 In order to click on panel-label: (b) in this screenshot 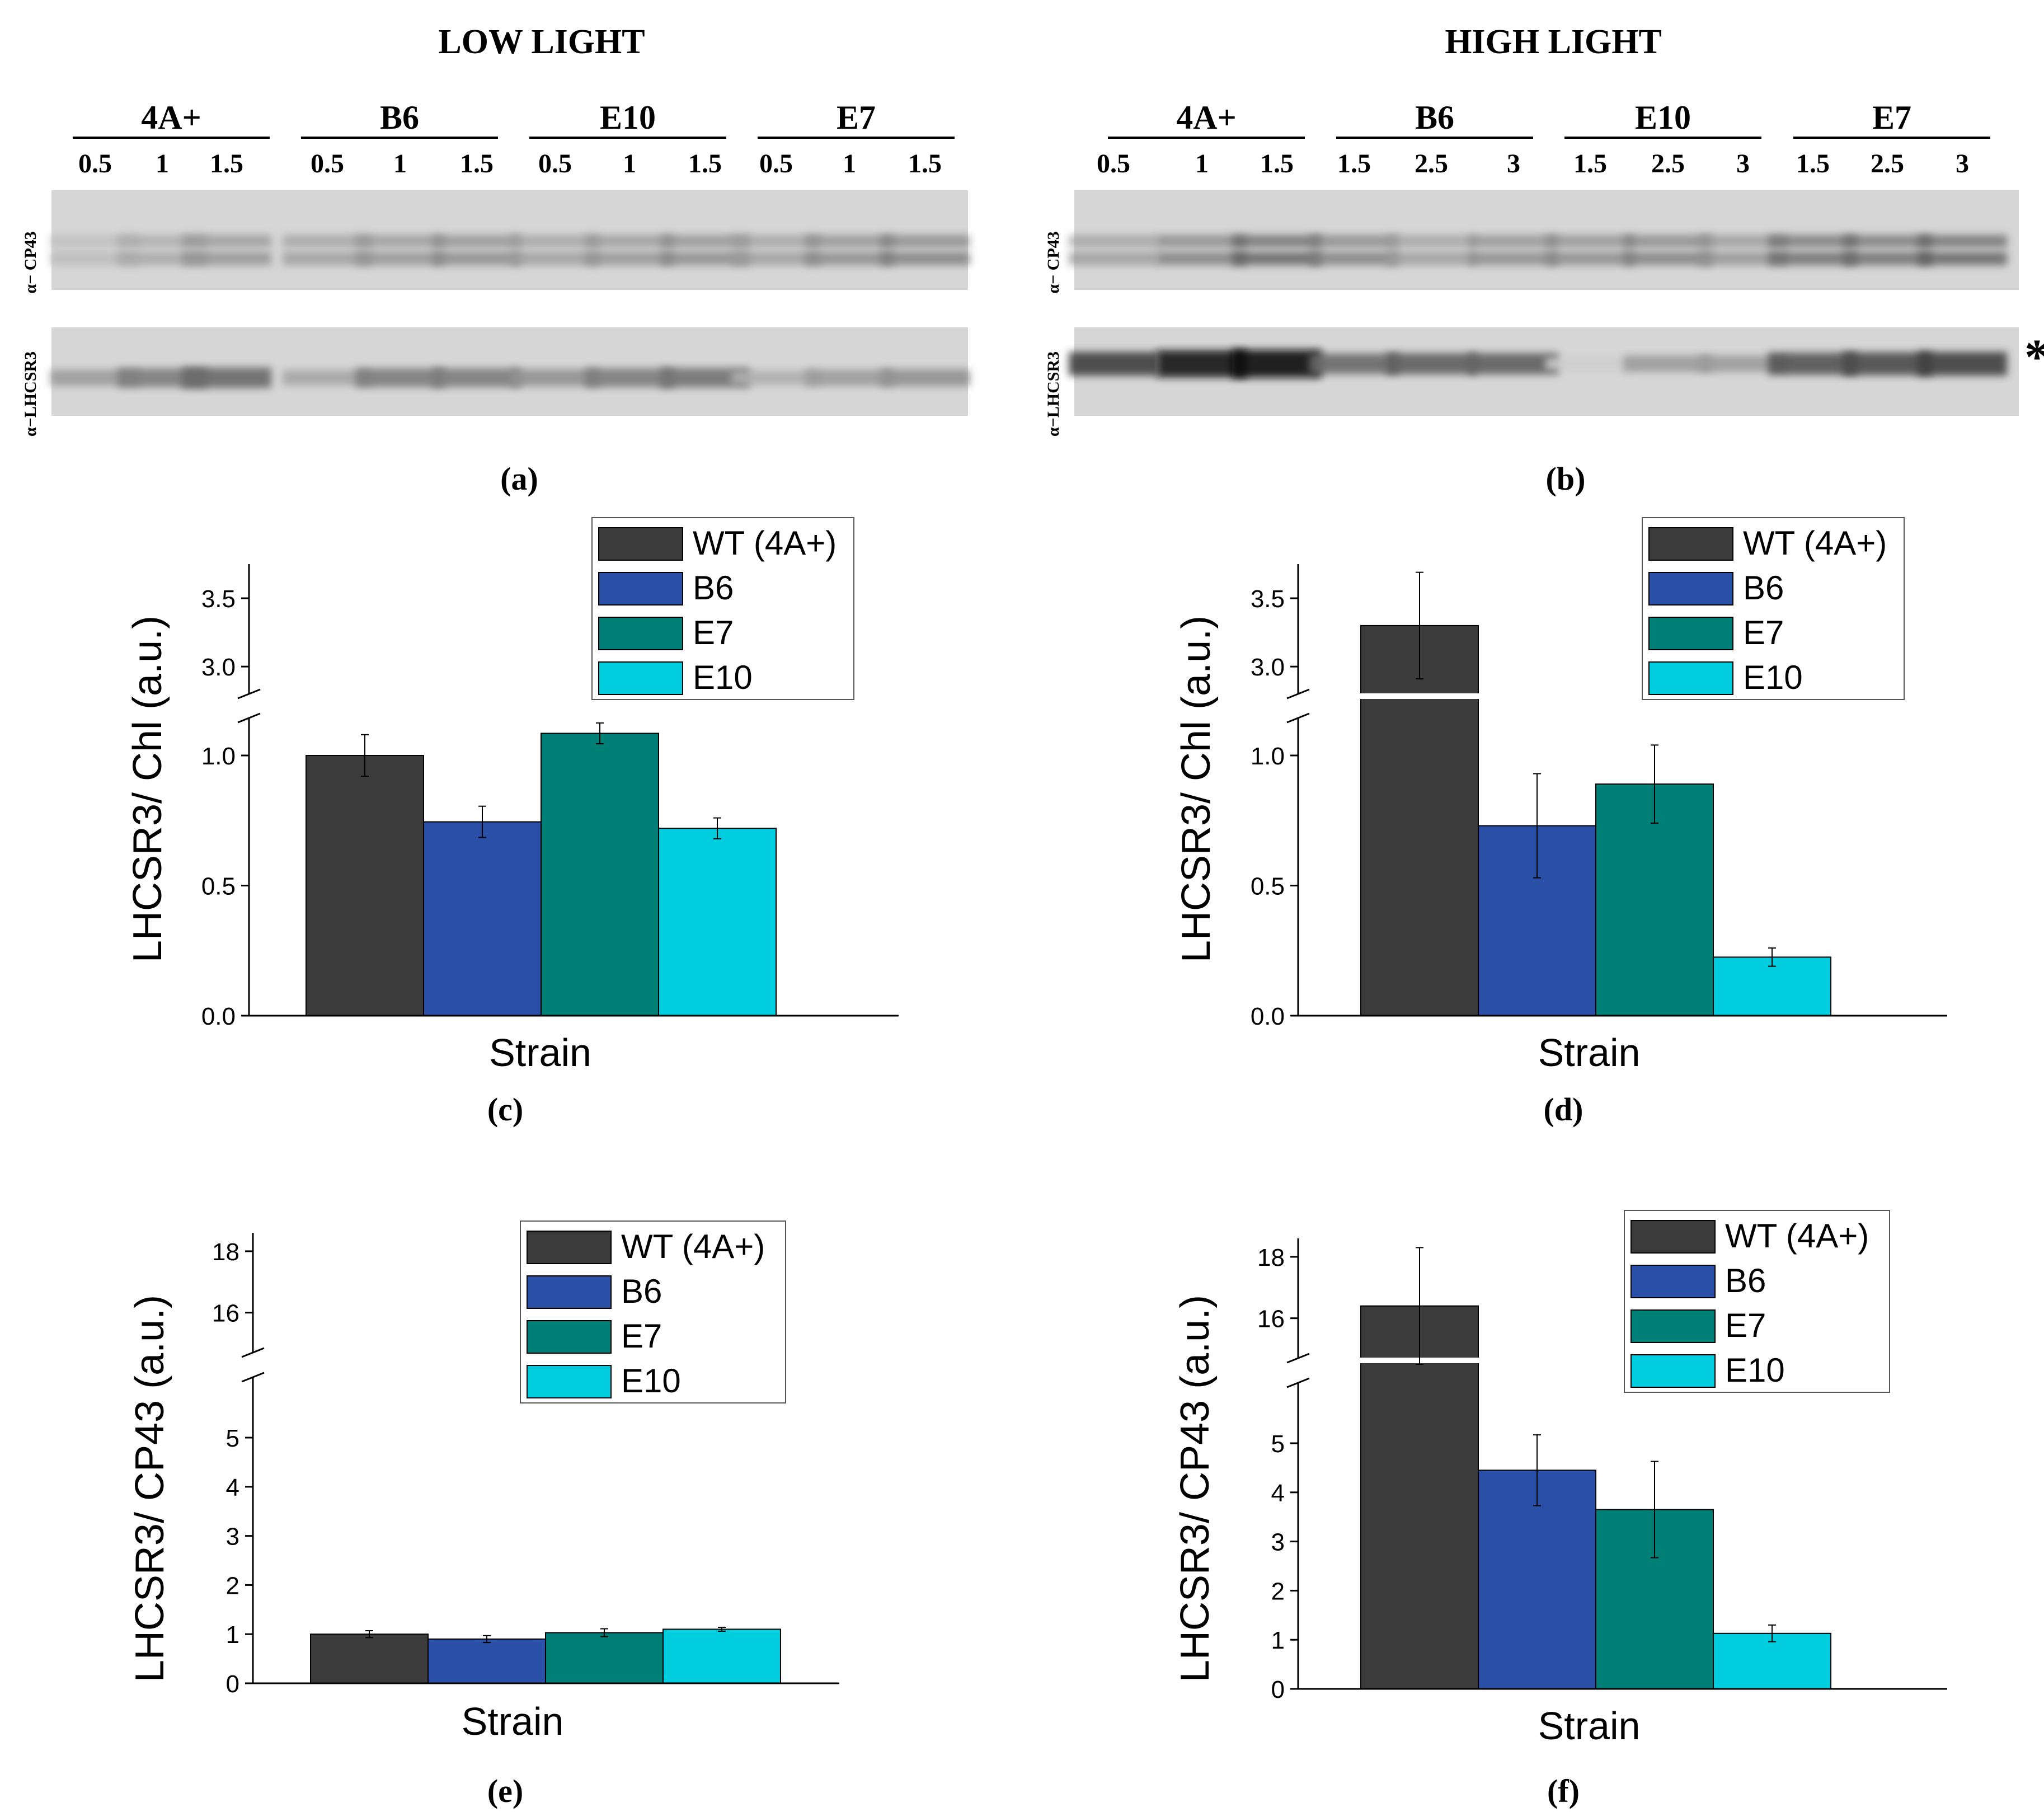, I will do `click(1566, 479)`.